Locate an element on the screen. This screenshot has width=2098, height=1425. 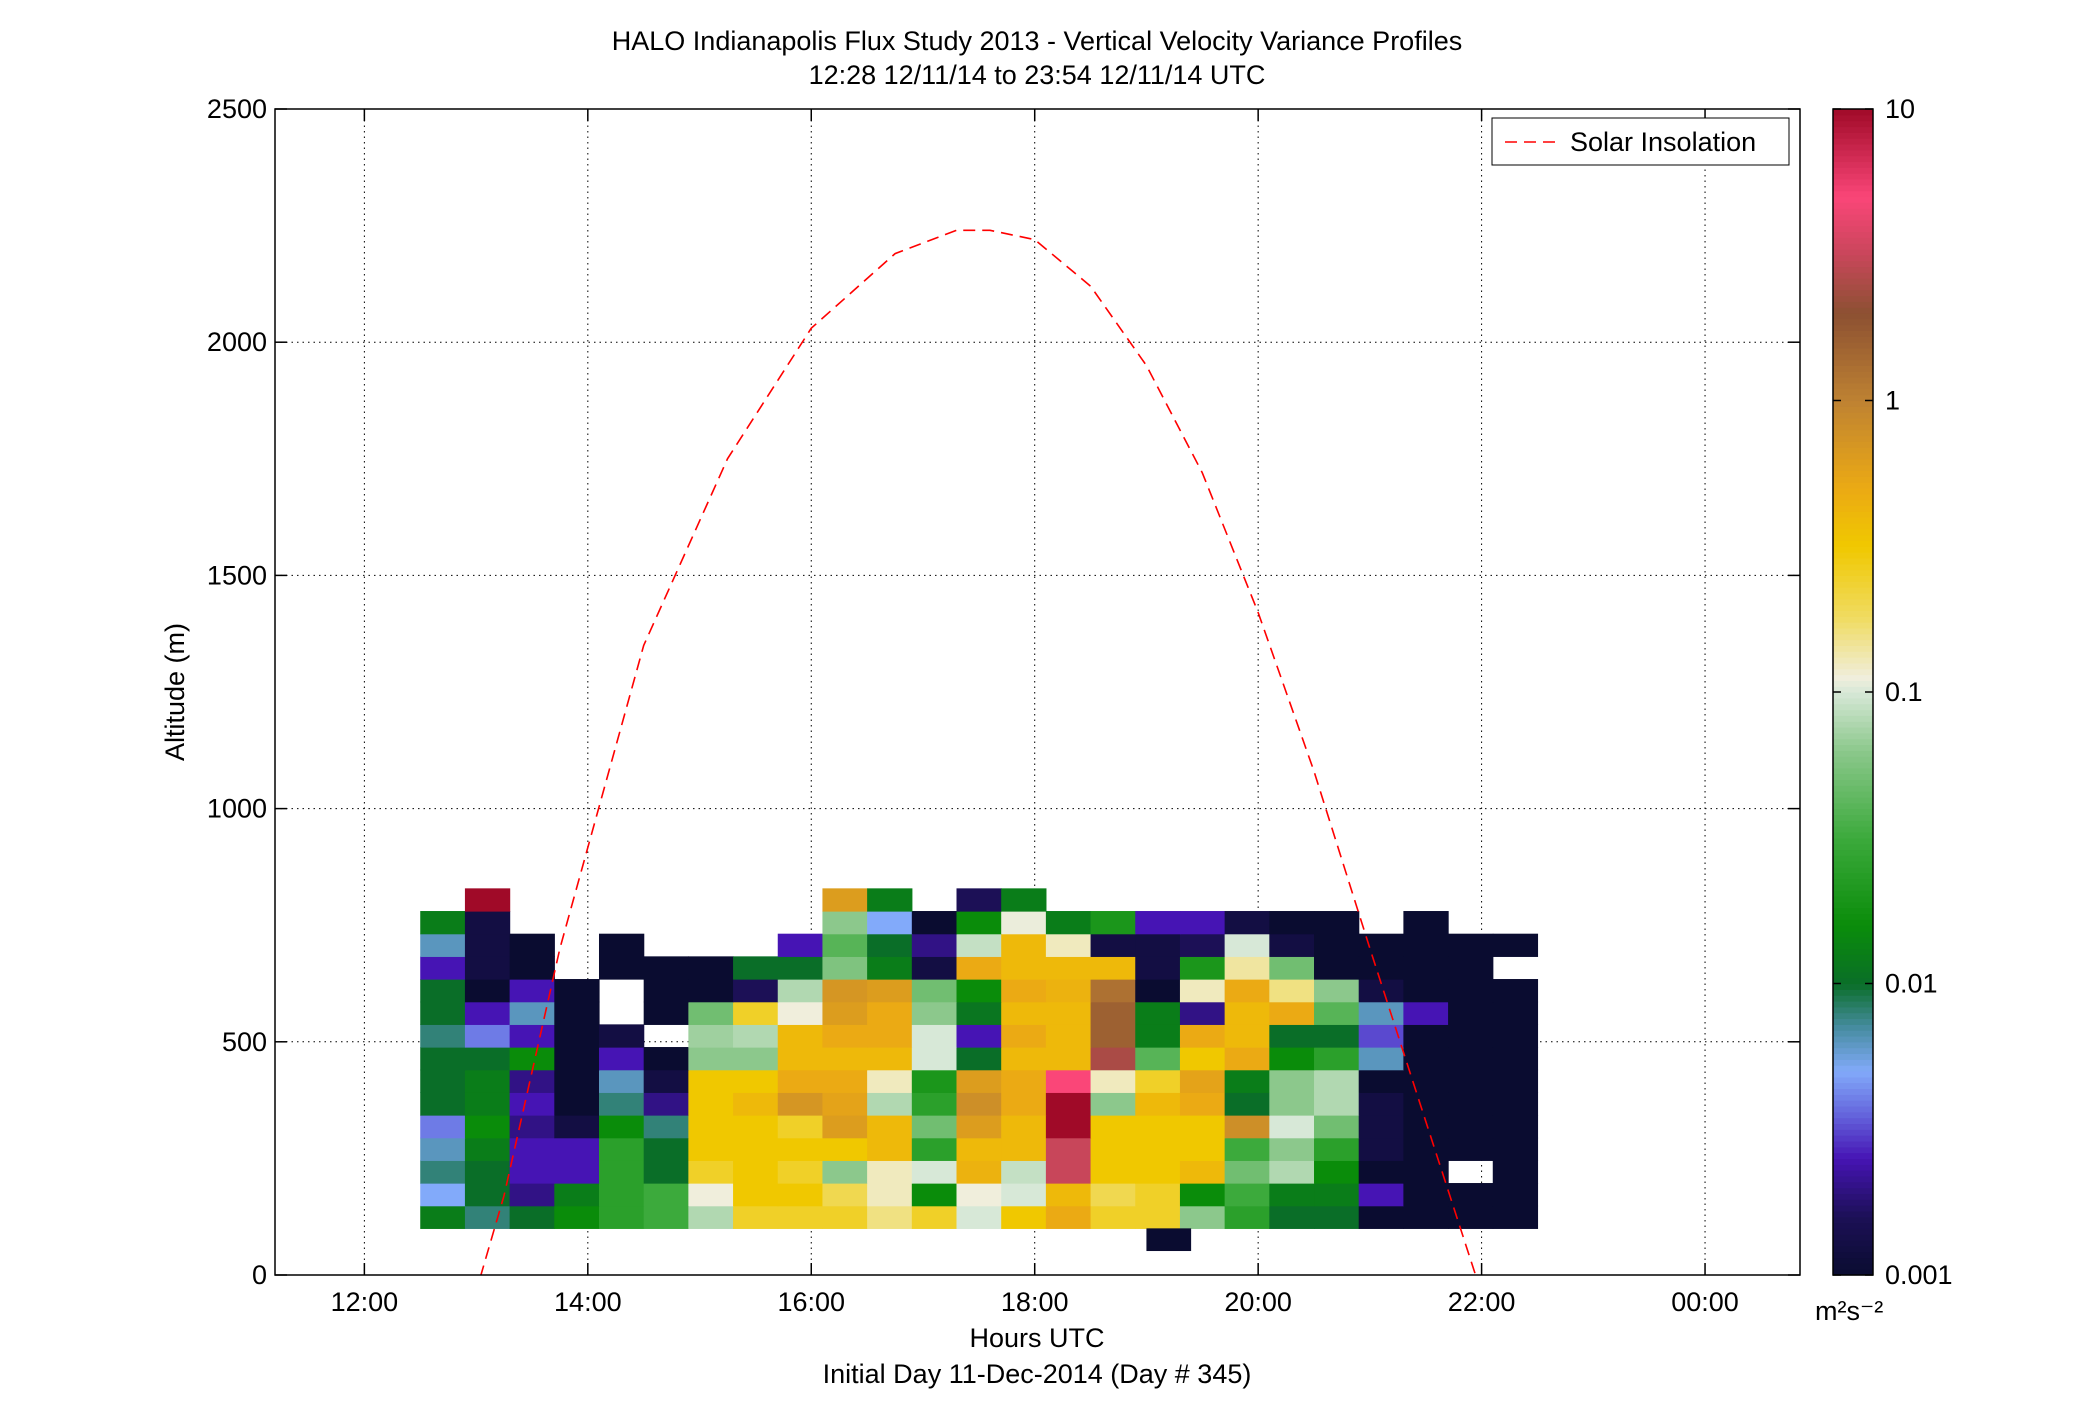
colorbar-tick-label: 1 is located at coordinates (1892, 401).